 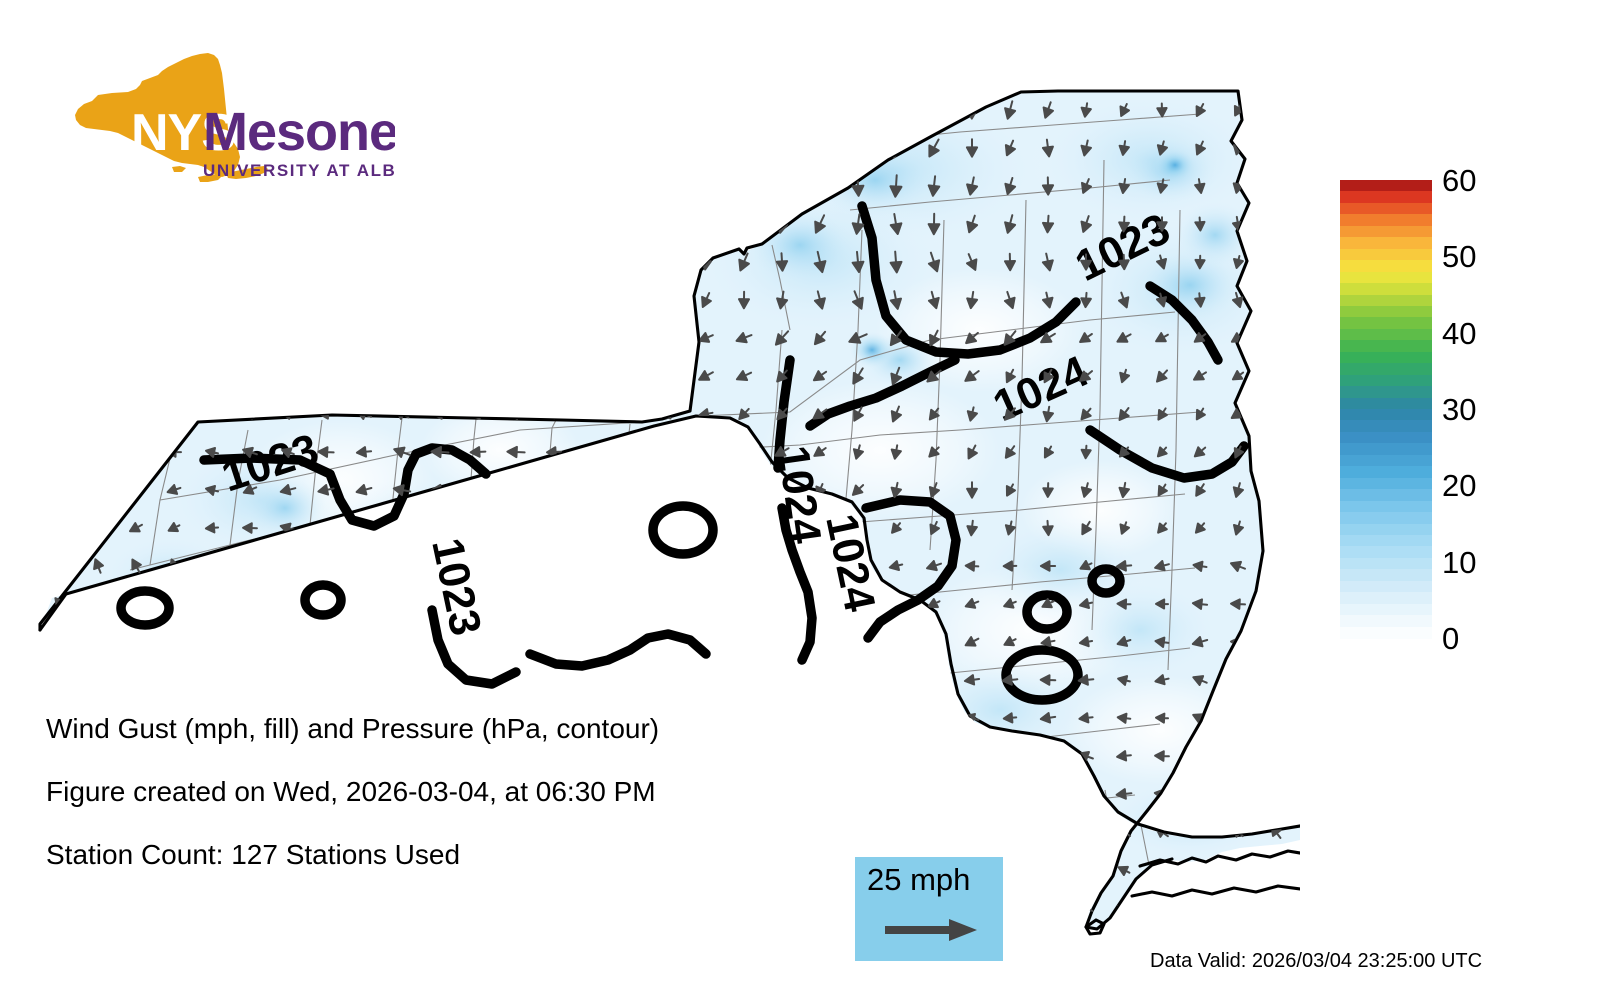 What do you see at coordinates (1459, 486) in the screenshot?
I see `colorbar-tick-20: 20` at bounding box center [1459, 486].